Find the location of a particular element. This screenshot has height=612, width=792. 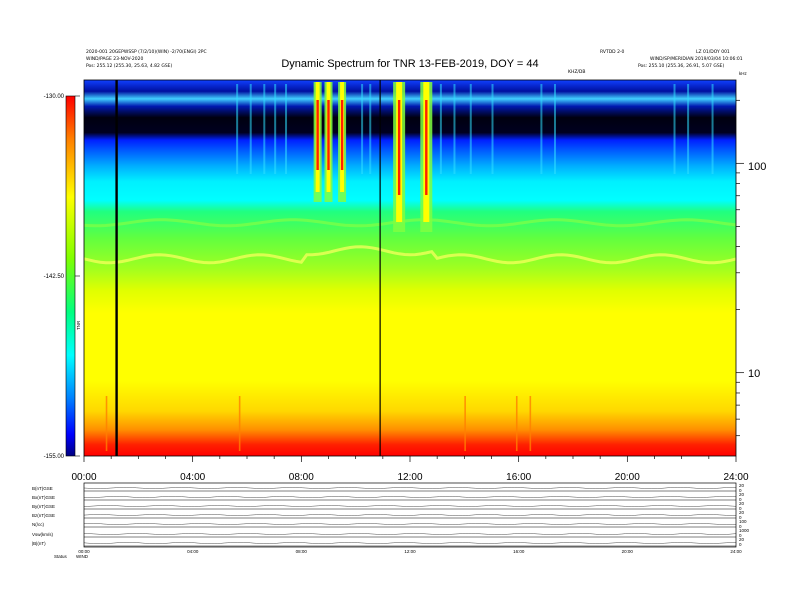

panel-label-4: N(/cc) is located at coordinates (38, 524).